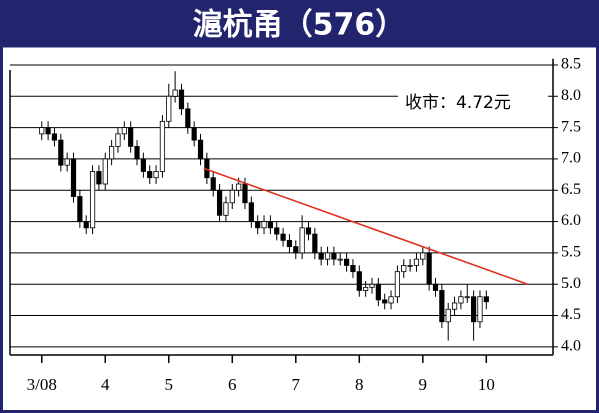 The width and height of the screenshot is (599, 413). I want to click on x-tick-label: 6, so click(232, 384).